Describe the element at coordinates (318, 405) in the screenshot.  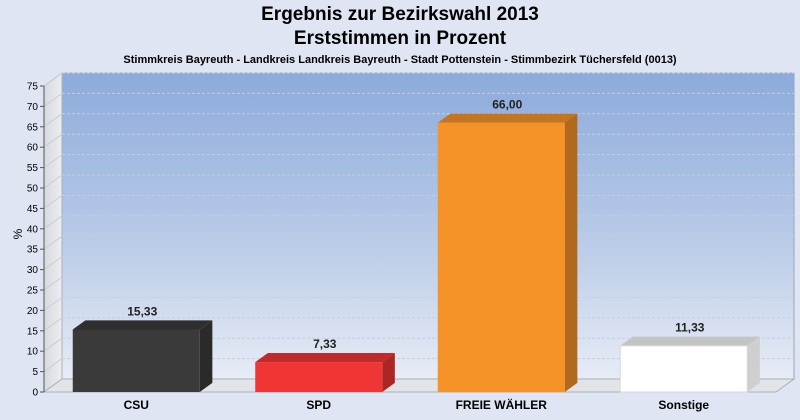
I see `x-tick-label: SPD` at that location.